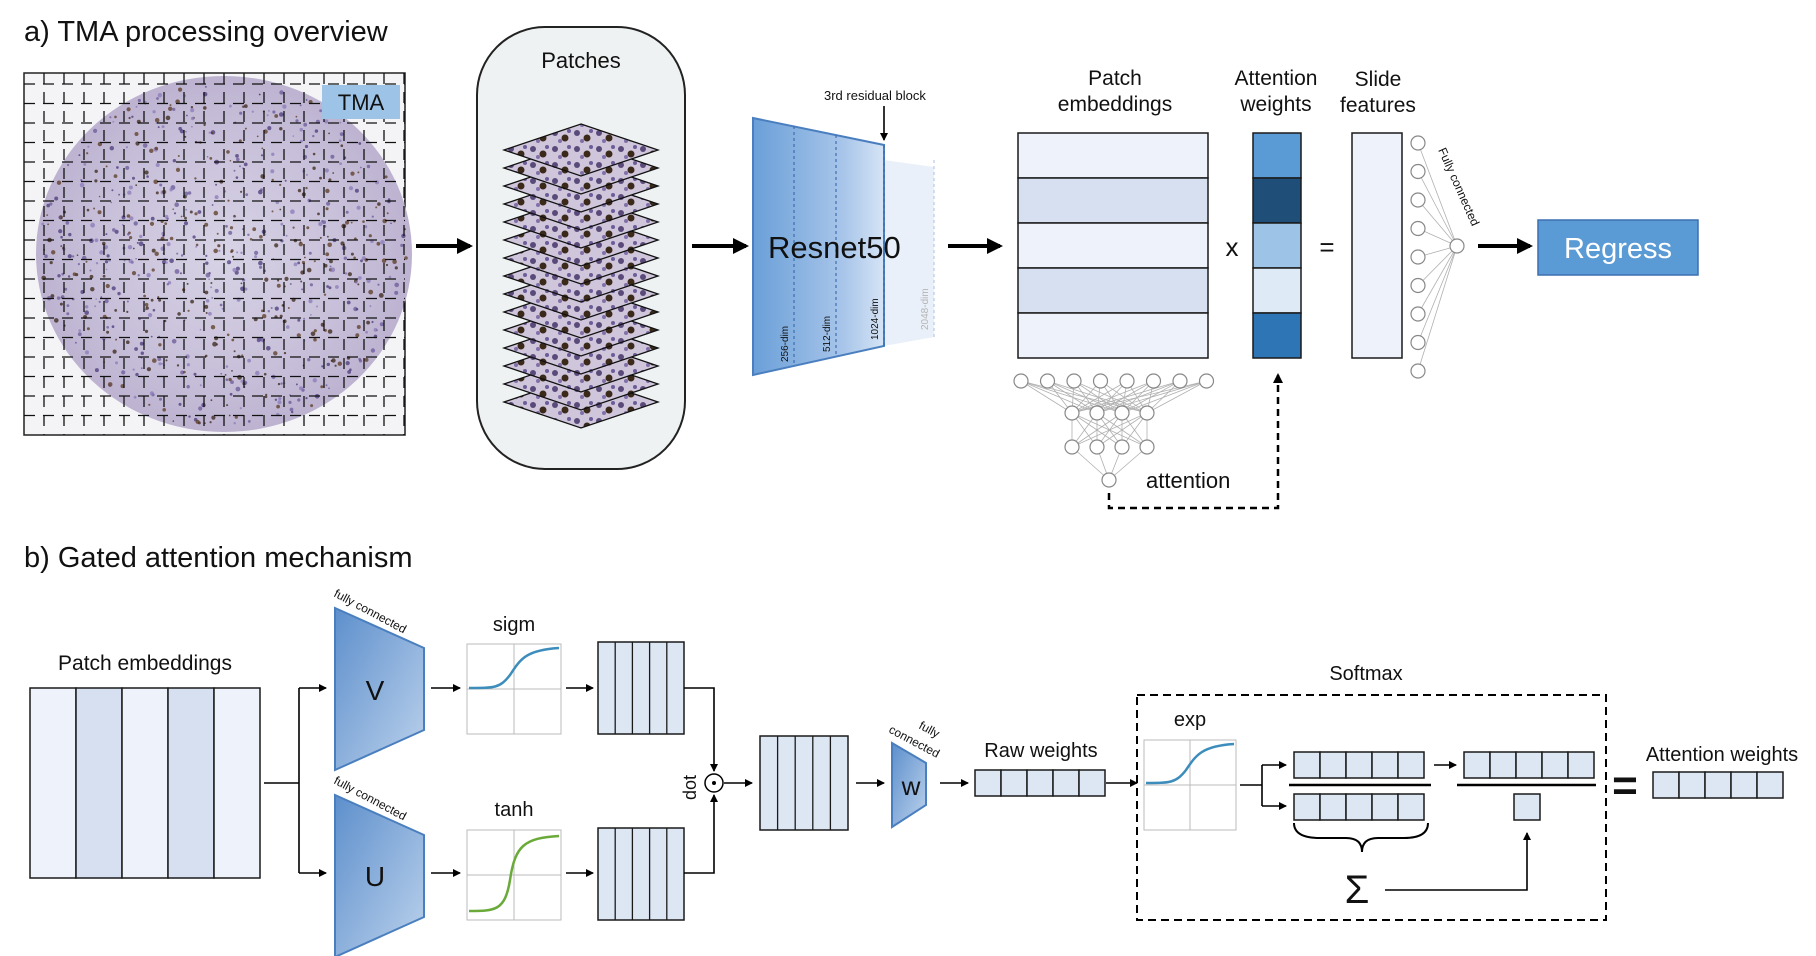 The width and height of the screenshot is (1816, 956). I want to click on attention-weight-cell-b, so click(1666, 785).